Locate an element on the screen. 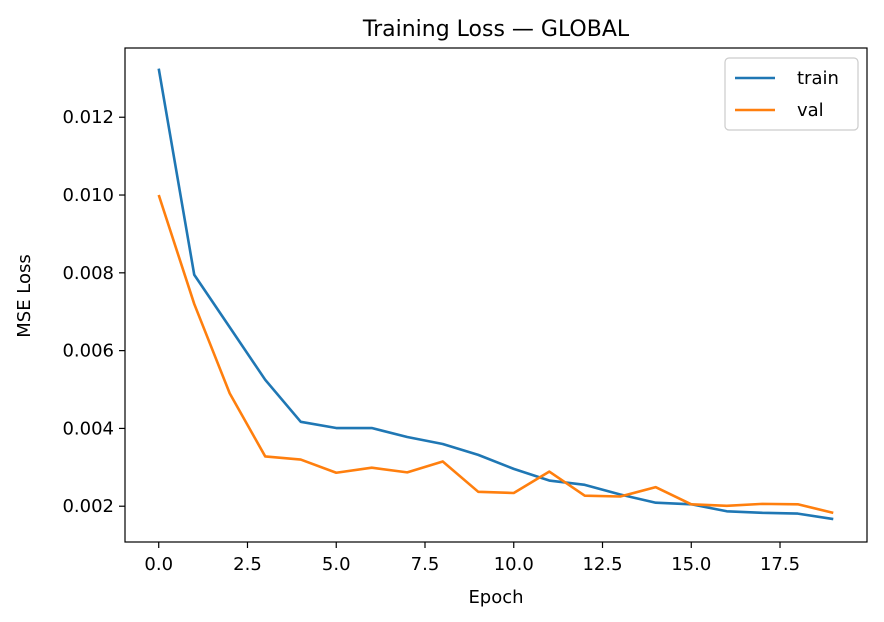 This screenshot has width=884, height=622. x-tick-label: 2.5 is located at coordinates (247, 564).